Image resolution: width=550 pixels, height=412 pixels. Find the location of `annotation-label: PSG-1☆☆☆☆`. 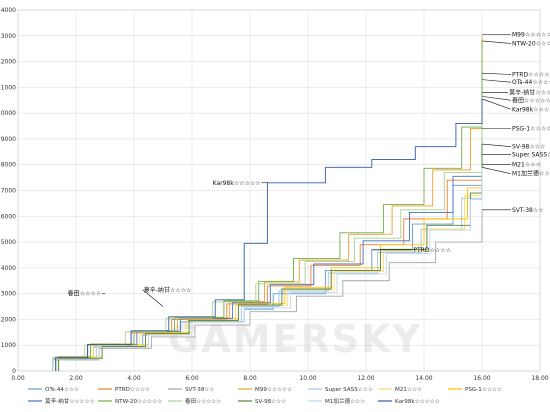

annotation-label: PSG-1☆☆☆☆ is located at coordinates (531, 129).